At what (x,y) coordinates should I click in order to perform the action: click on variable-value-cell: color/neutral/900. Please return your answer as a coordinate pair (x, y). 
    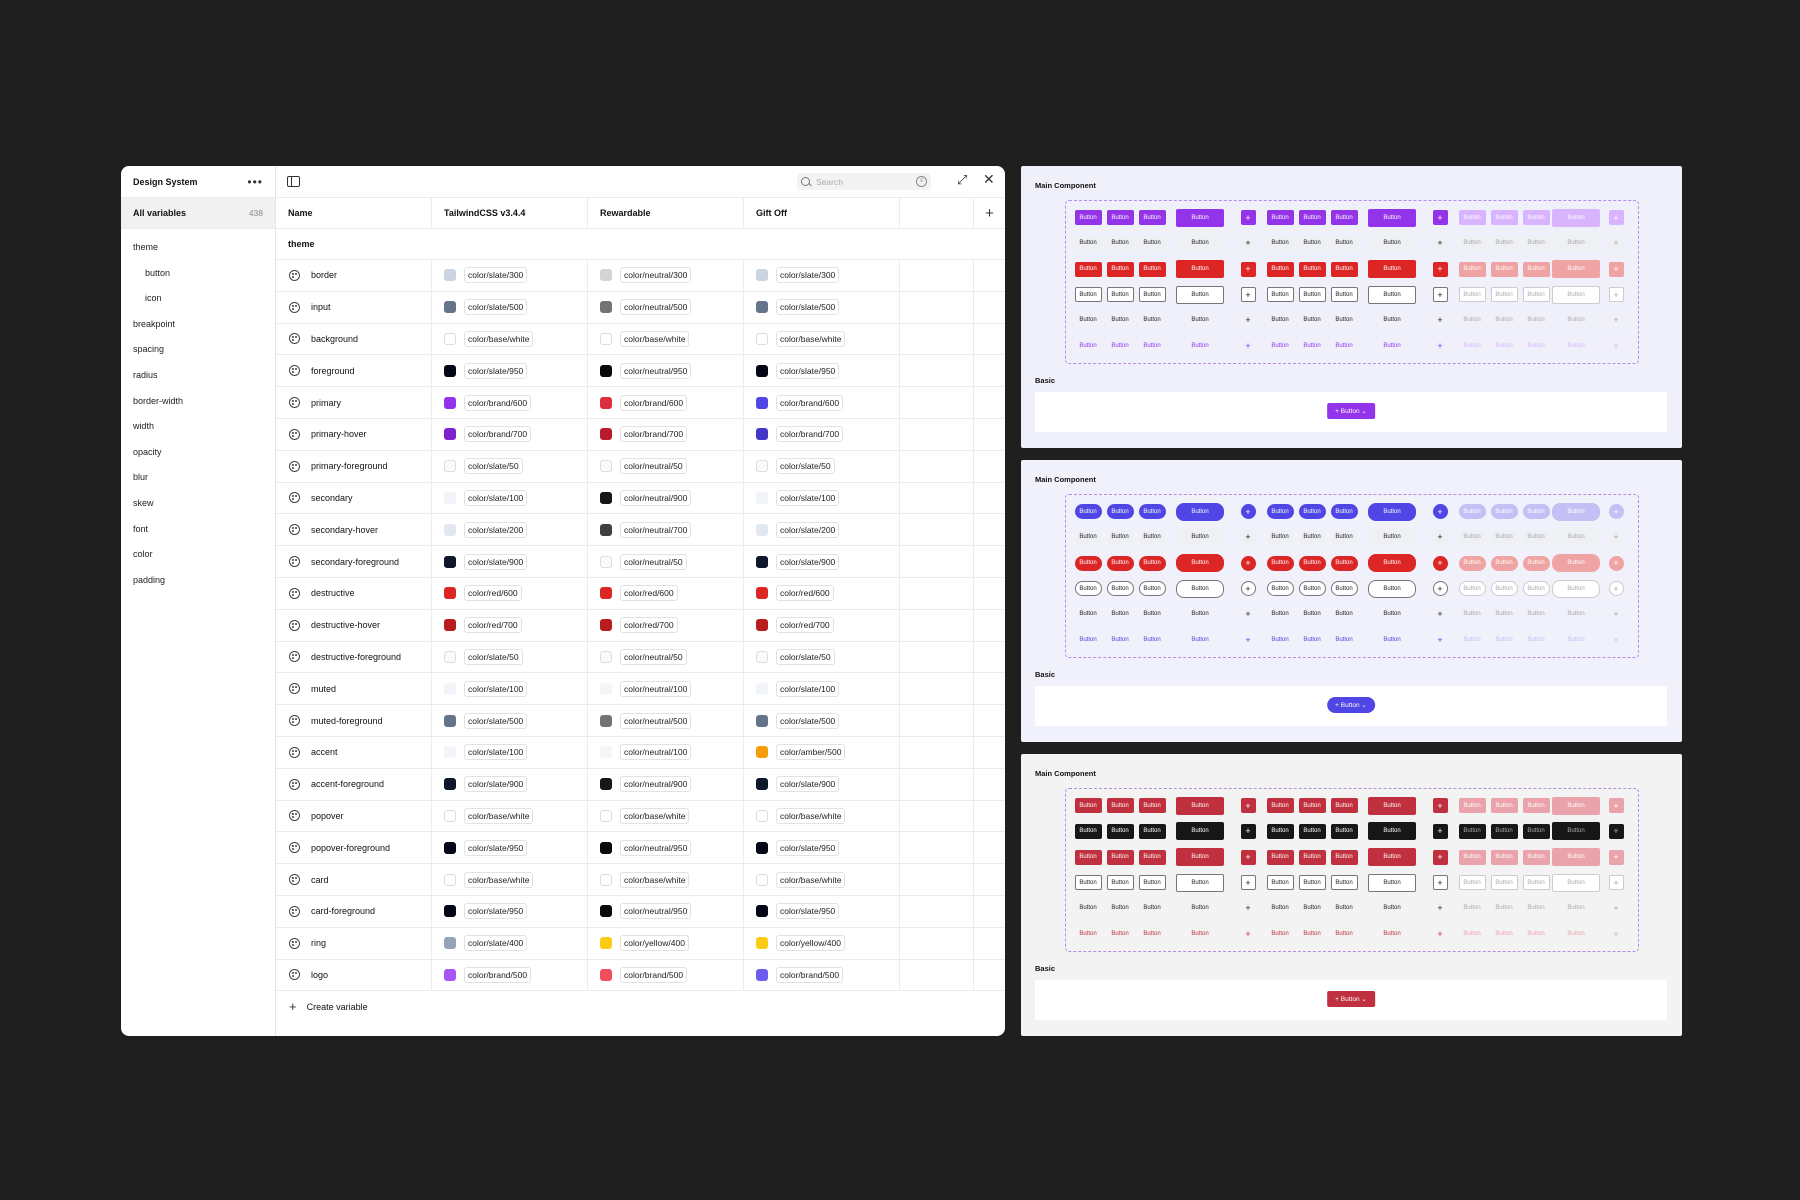
    Looking at the image, I should click on (666, 498).